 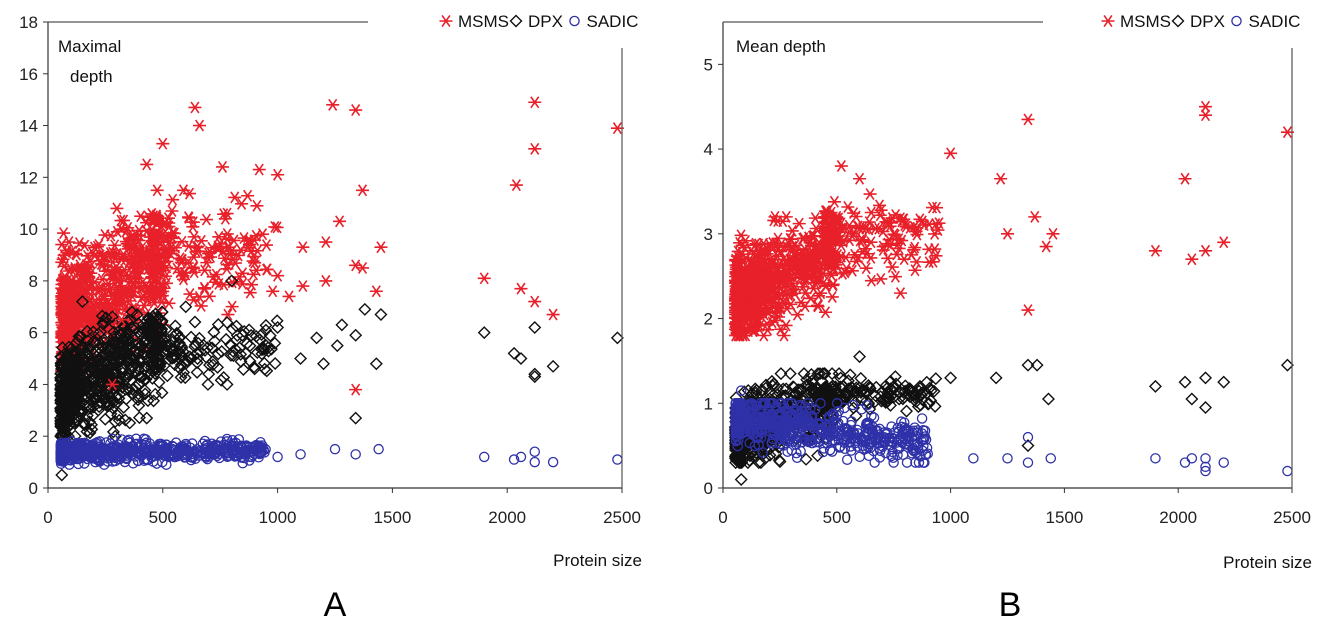 I want to click on legend-marker-msms, so click(x=446, y=21).